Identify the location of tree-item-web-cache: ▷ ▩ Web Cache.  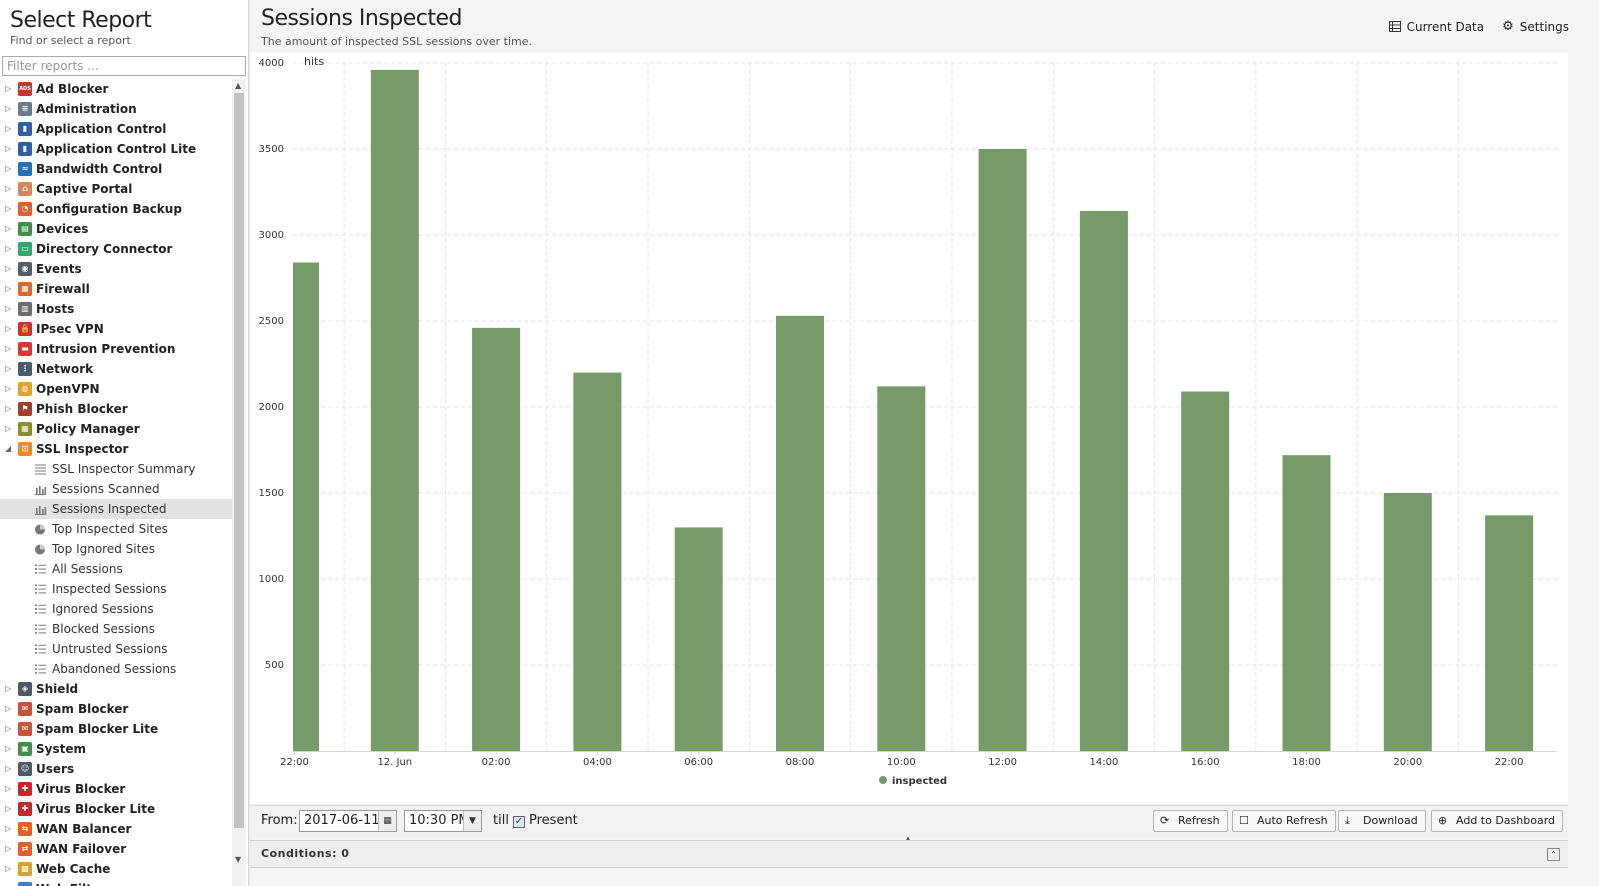
(116, 869).